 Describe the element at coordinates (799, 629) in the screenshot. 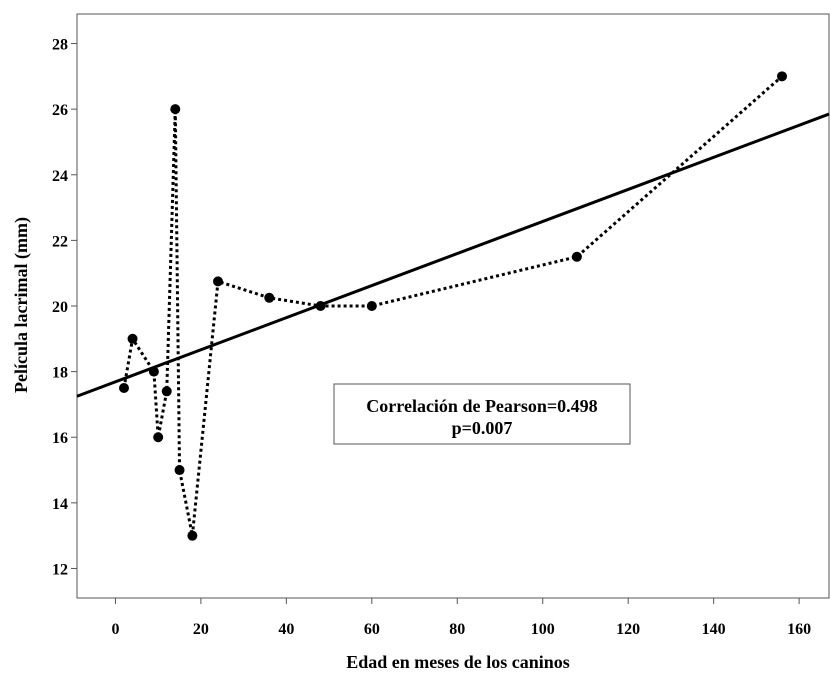

I see `x-tick-label: 160` at that location.